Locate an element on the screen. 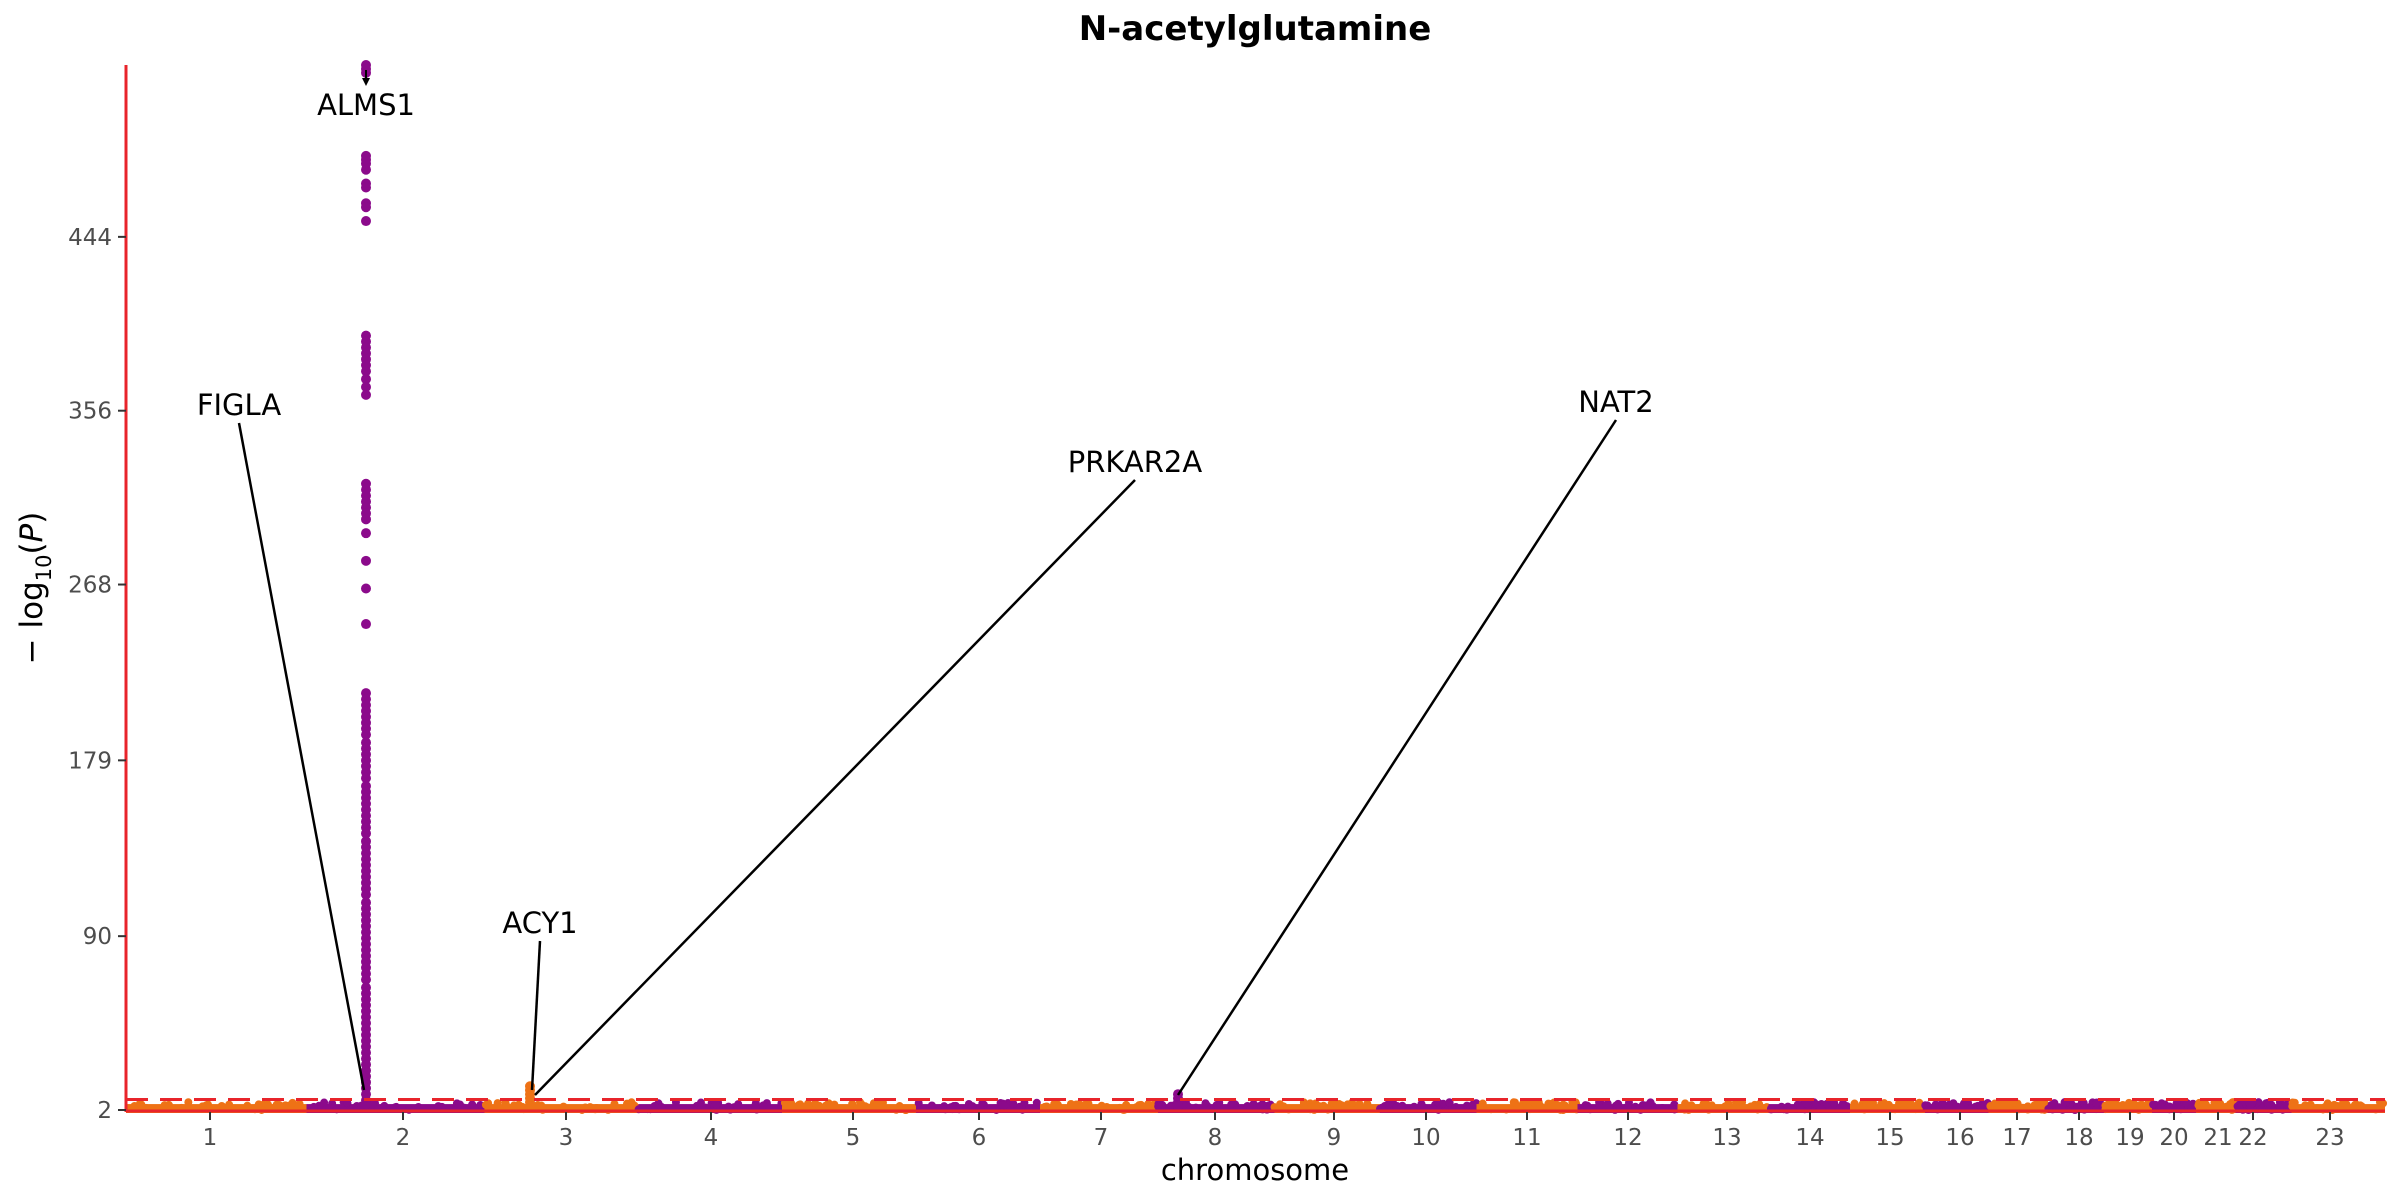 This screenshot has height=1204, width=2400. x-tick-label: 19 is located at coordinates (2129, 1138).